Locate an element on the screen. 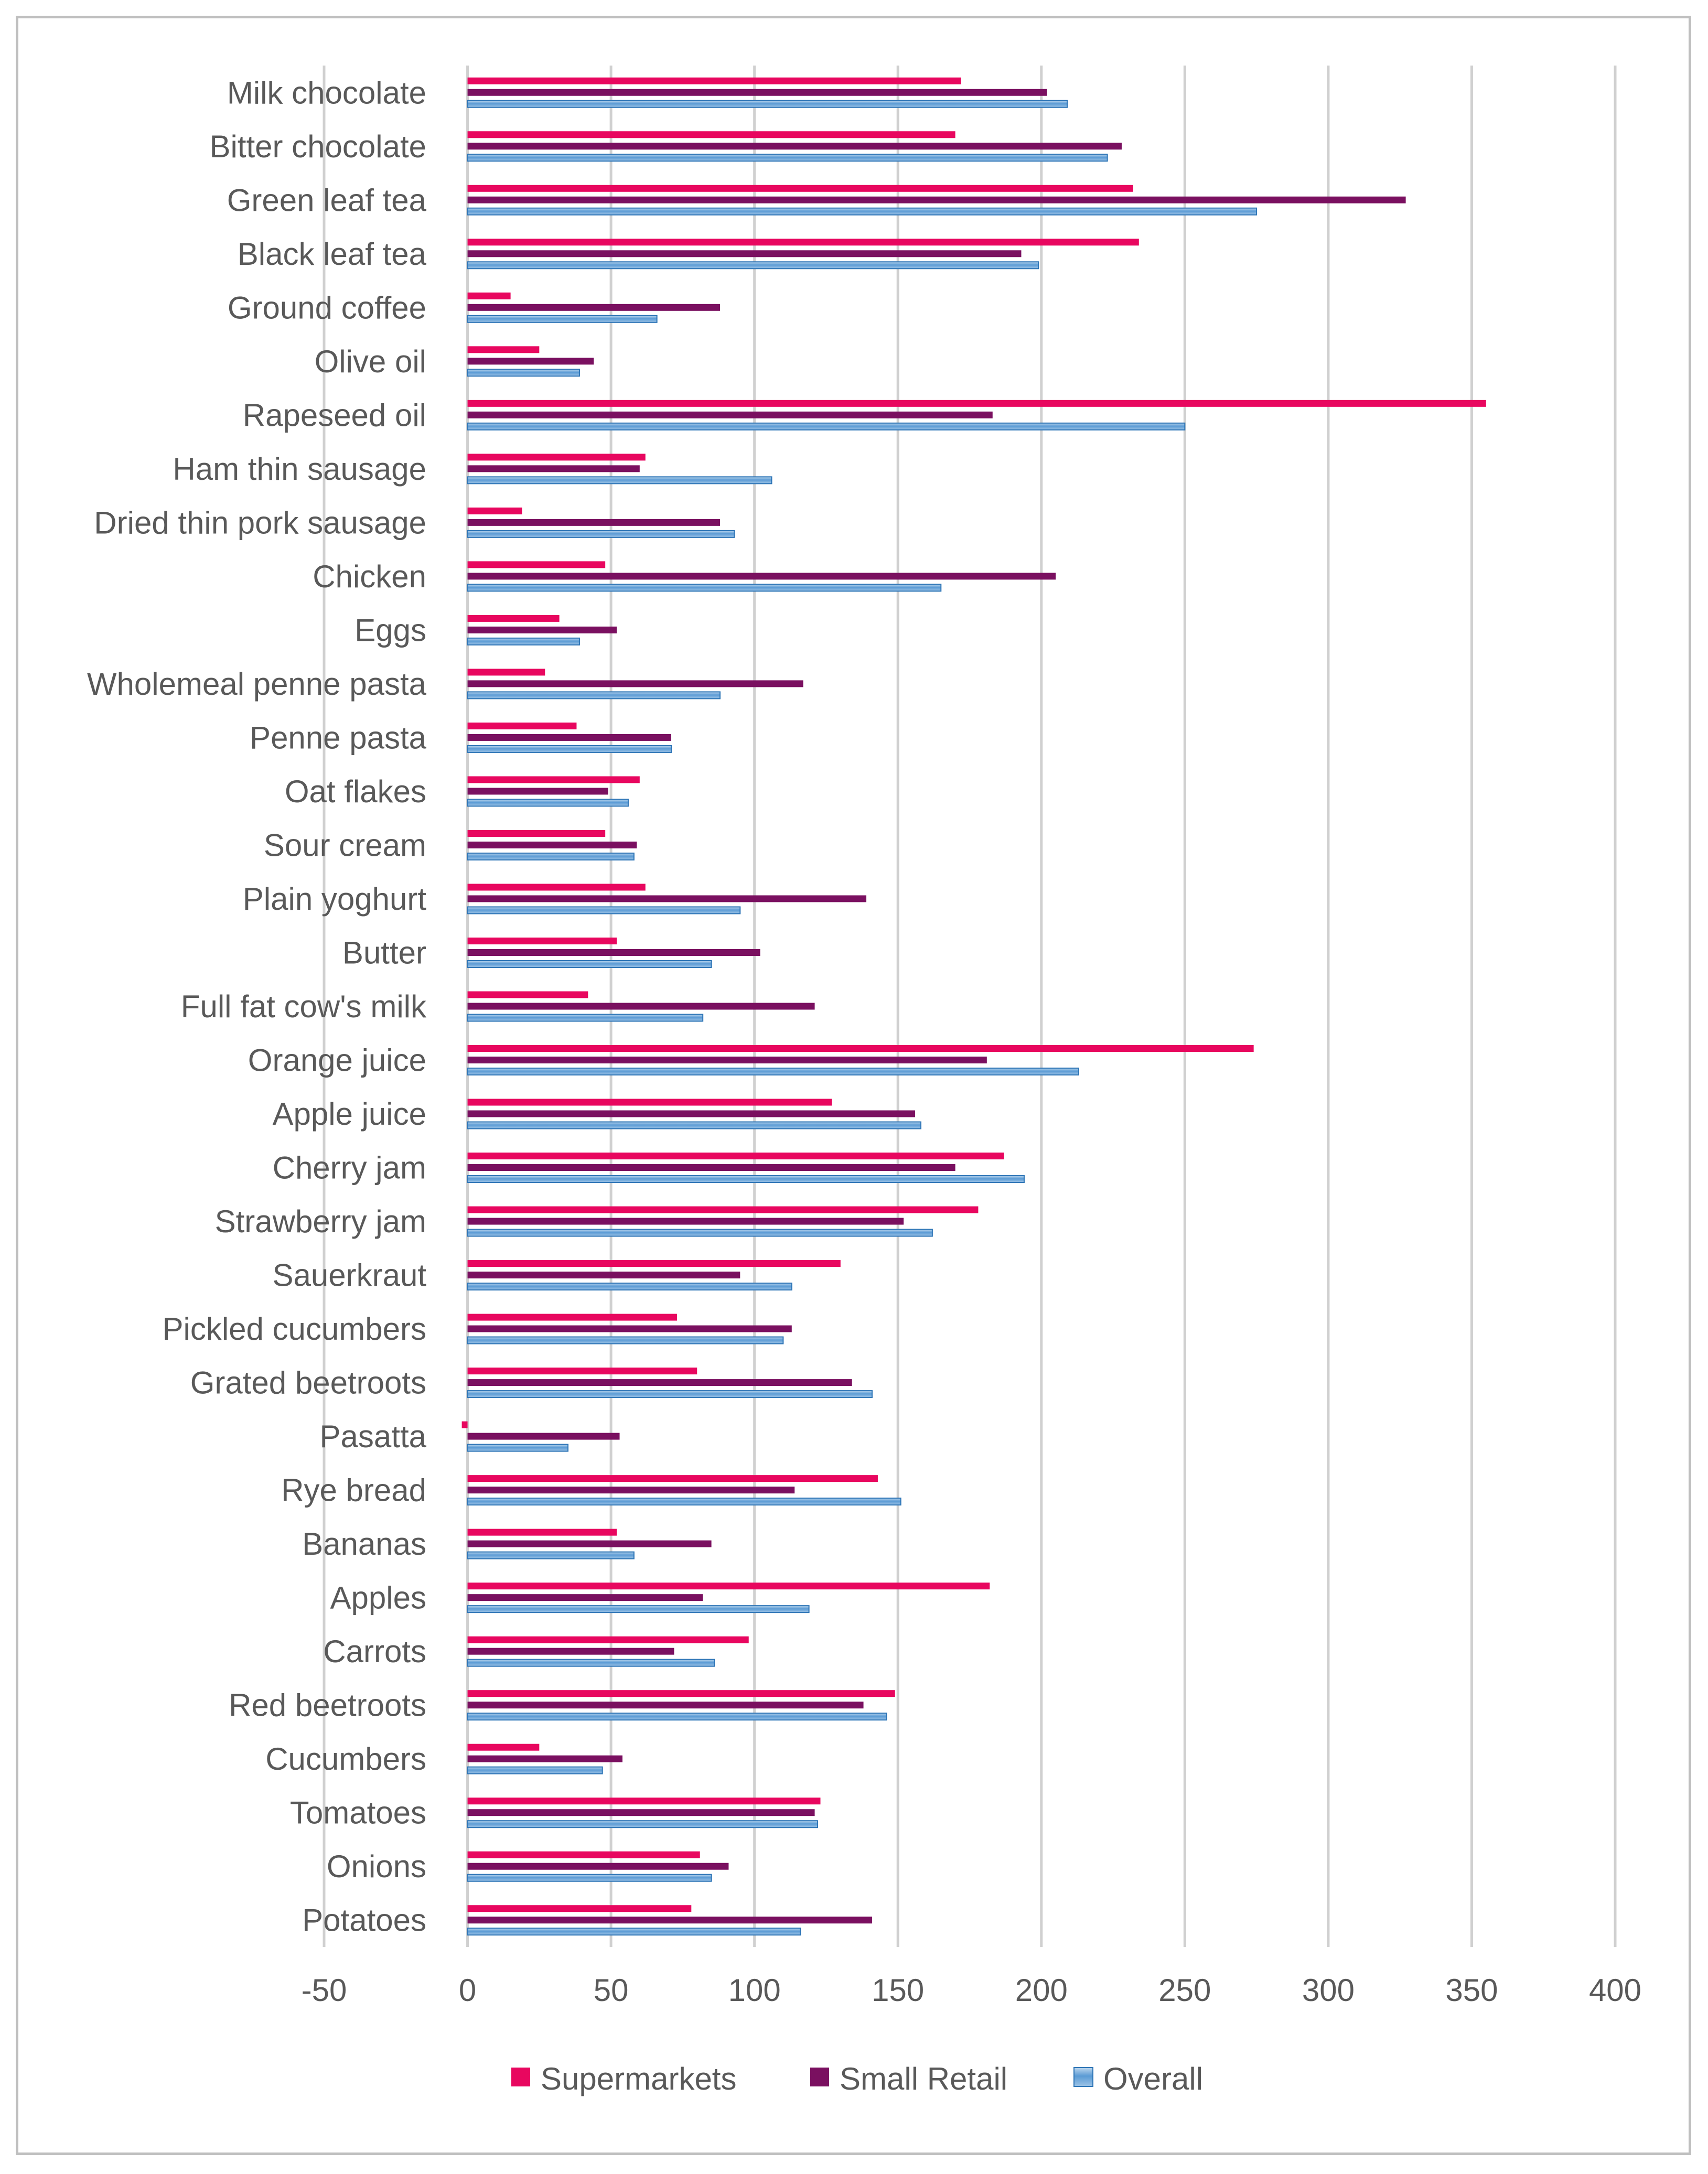  x-tick-label: 250 is located at coordinates (1184, 1990).